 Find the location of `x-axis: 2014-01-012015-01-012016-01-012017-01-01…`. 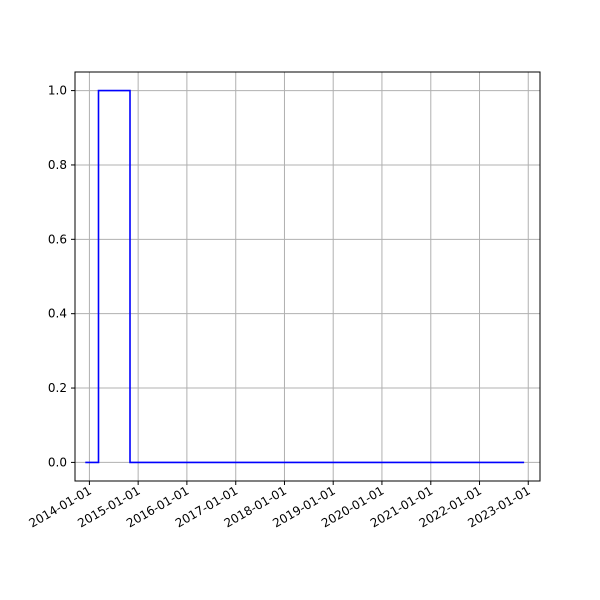

x-axis: 2014-01-012015-01-012016-01-012017-01-01… is located at coordinates (280, 505).